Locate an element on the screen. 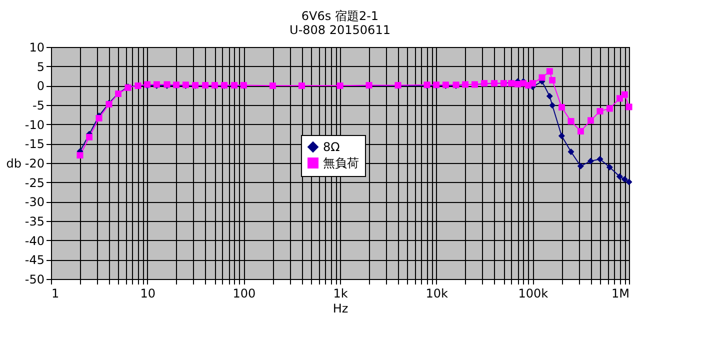  x-tick-label: 1k is located at coordinates (340, 293).